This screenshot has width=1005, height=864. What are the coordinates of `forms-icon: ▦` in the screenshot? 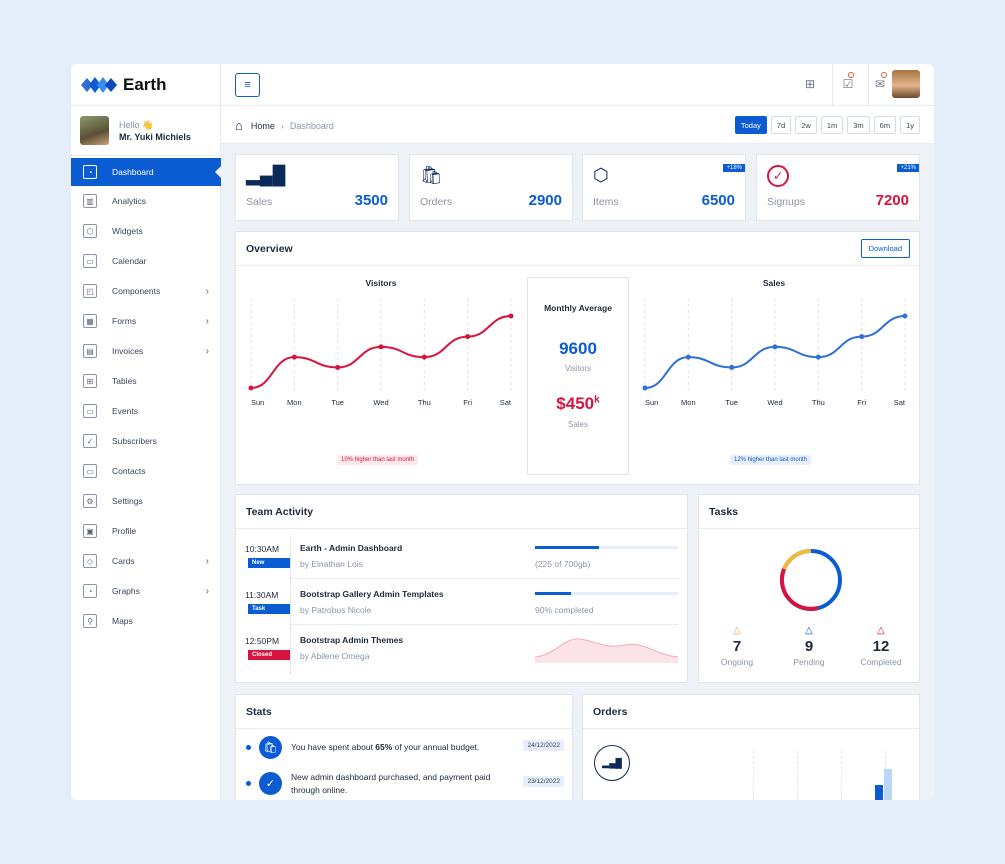 It's located at (90, 321).